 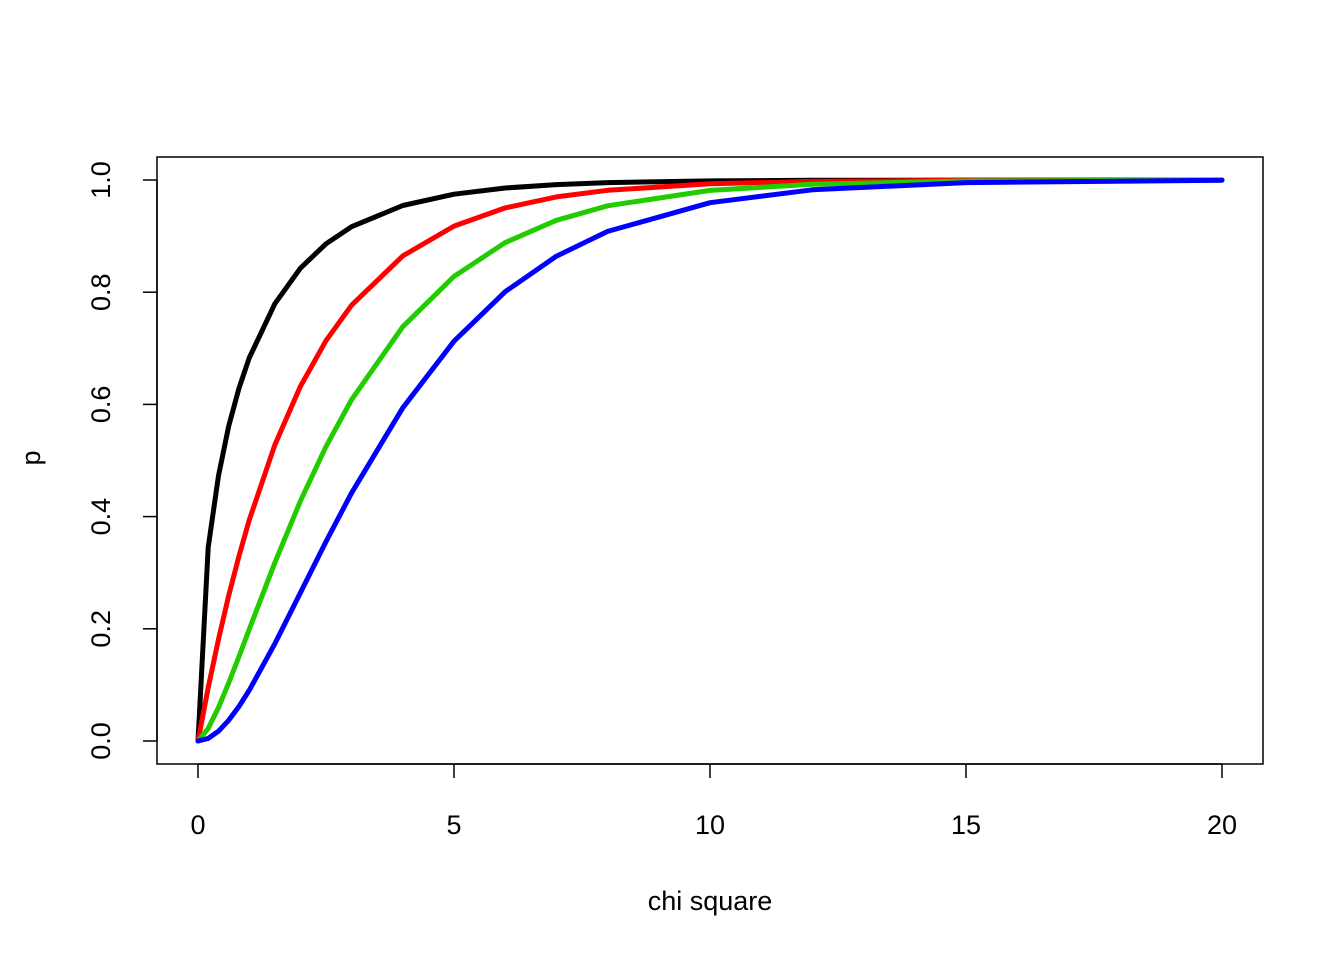 What do you see at coordinates (966, 825) in the screenshot?
I see `x-tick-label: 15` at bounding box center [966, 825].